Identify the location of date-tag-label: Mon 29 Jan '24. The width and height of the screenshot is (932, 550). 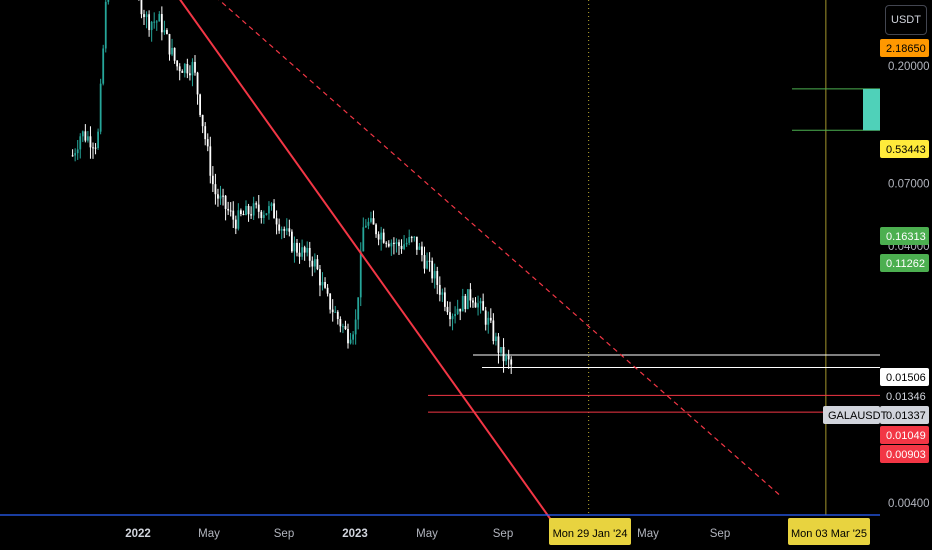
(590, 534).